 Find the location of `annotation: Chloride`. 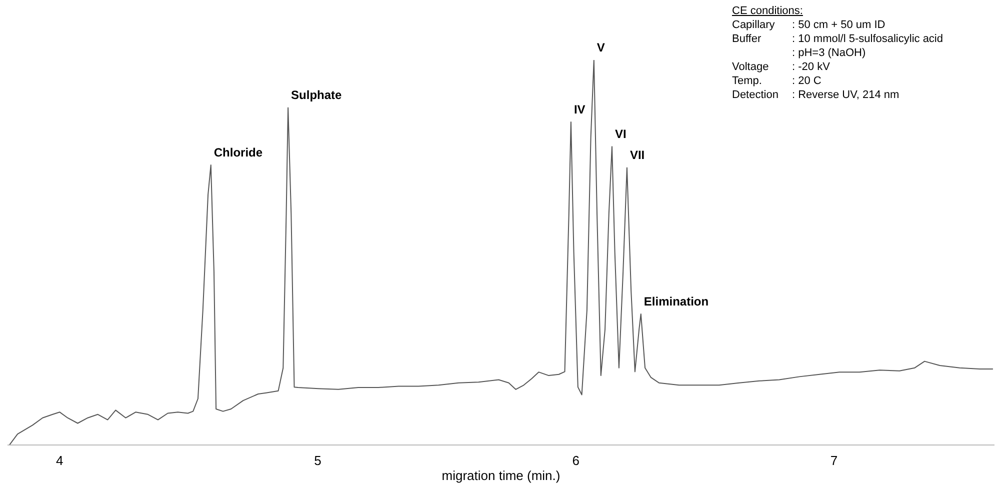

annotation: Chloride is located at coordinates (238, 152).